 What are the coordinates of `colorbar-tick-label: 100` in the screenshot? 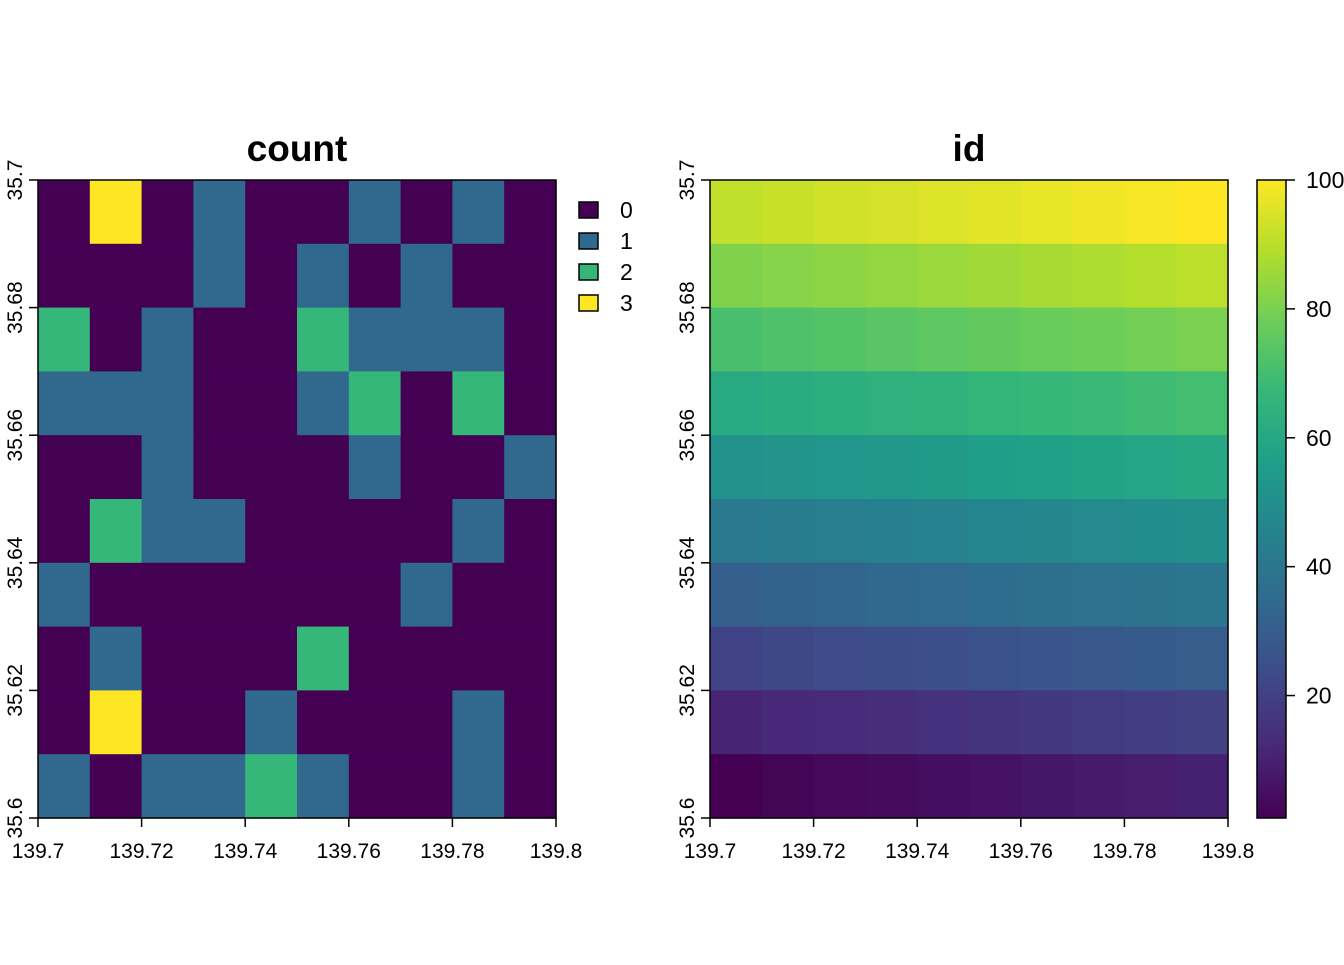 It's located at (1325, 180).